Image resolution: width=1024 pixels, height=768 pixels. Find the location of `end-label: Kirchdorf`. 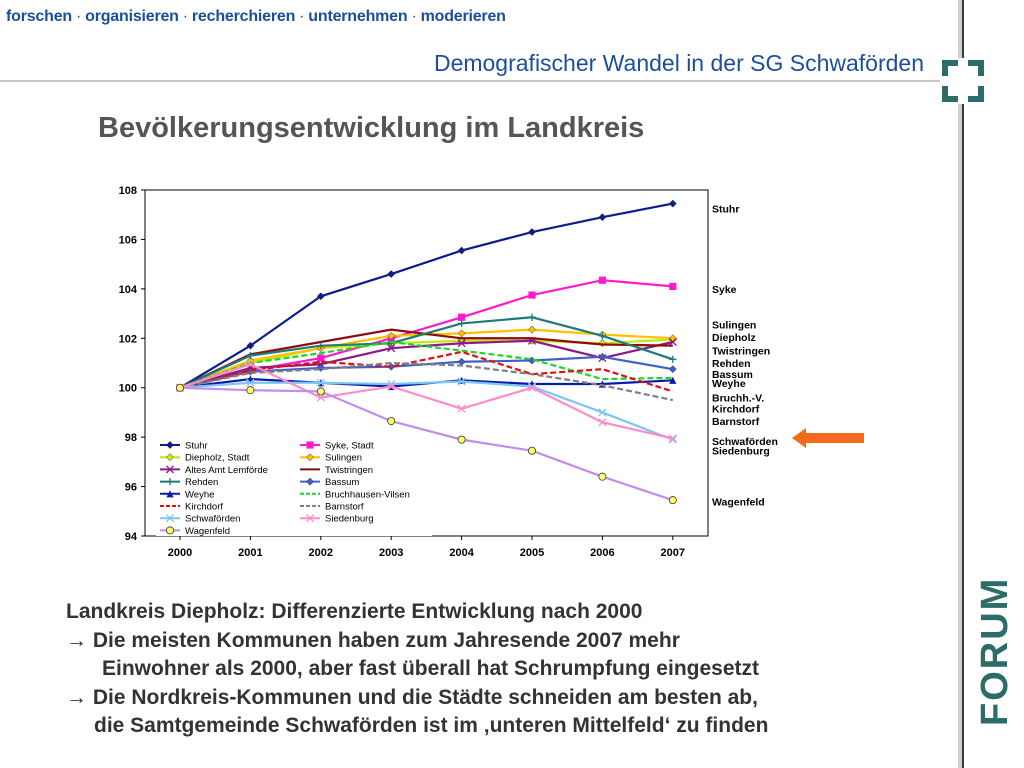

end-label: Kirchdorf is located at coordinates (736, 410).